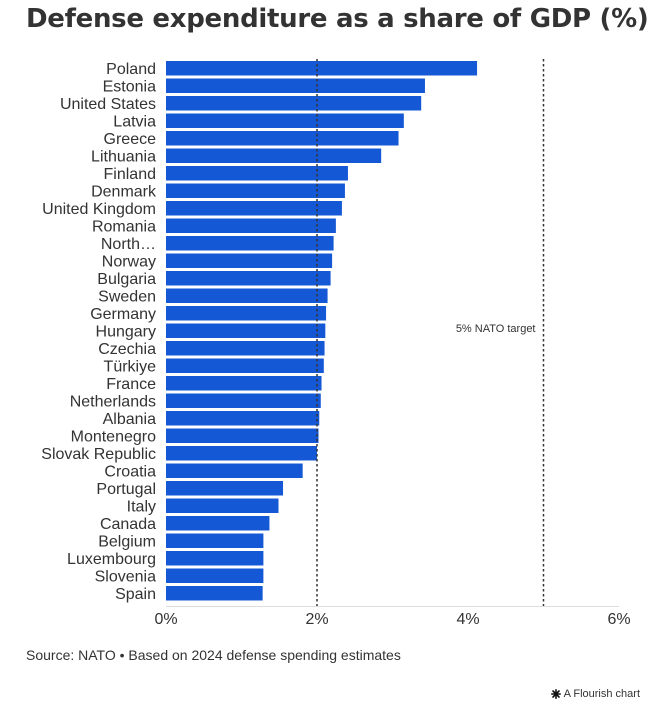  What do you see at coordinates (467, 619) in the screenshot?
I see `x-tick-label: 4%` at bounding box center [467, 619].